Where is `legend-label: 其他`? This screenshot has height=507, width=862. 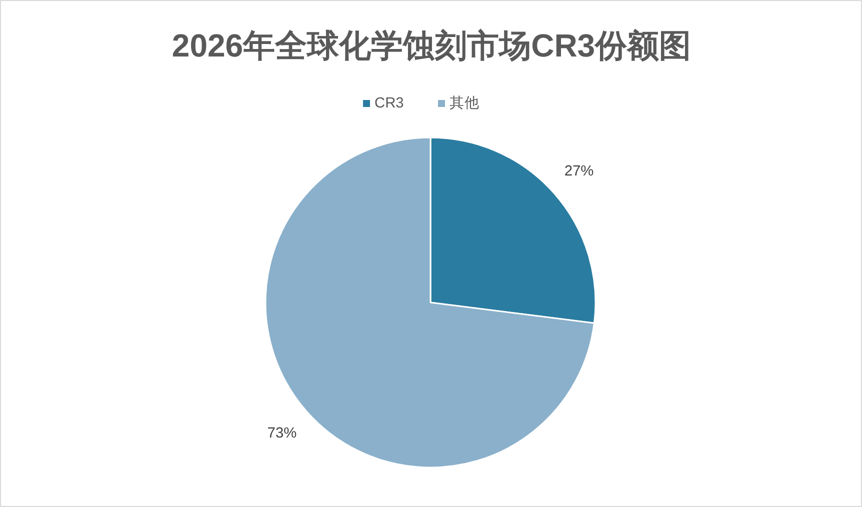 legend-label: 其他 is located at coordinates (465, 103).